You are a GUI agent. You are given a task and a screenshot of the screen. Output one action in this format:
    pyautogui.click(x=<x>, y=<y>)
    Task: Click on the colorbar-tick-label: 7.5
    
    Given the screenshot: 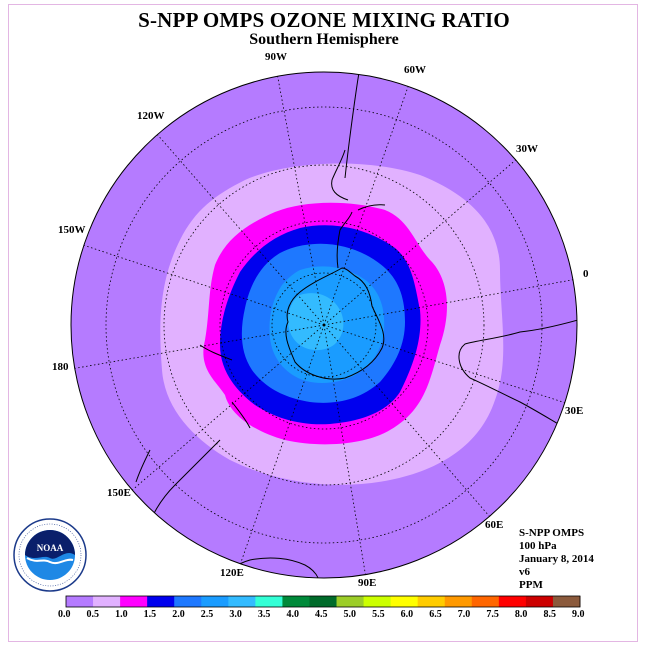 What is the action you would take?
    pyautogui.click(x=492, y=614)
    